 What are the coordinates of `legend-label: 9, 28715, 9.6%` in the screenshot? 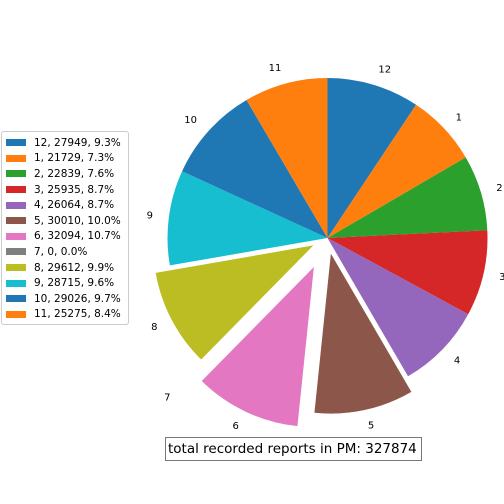 It's located at (74, 283).